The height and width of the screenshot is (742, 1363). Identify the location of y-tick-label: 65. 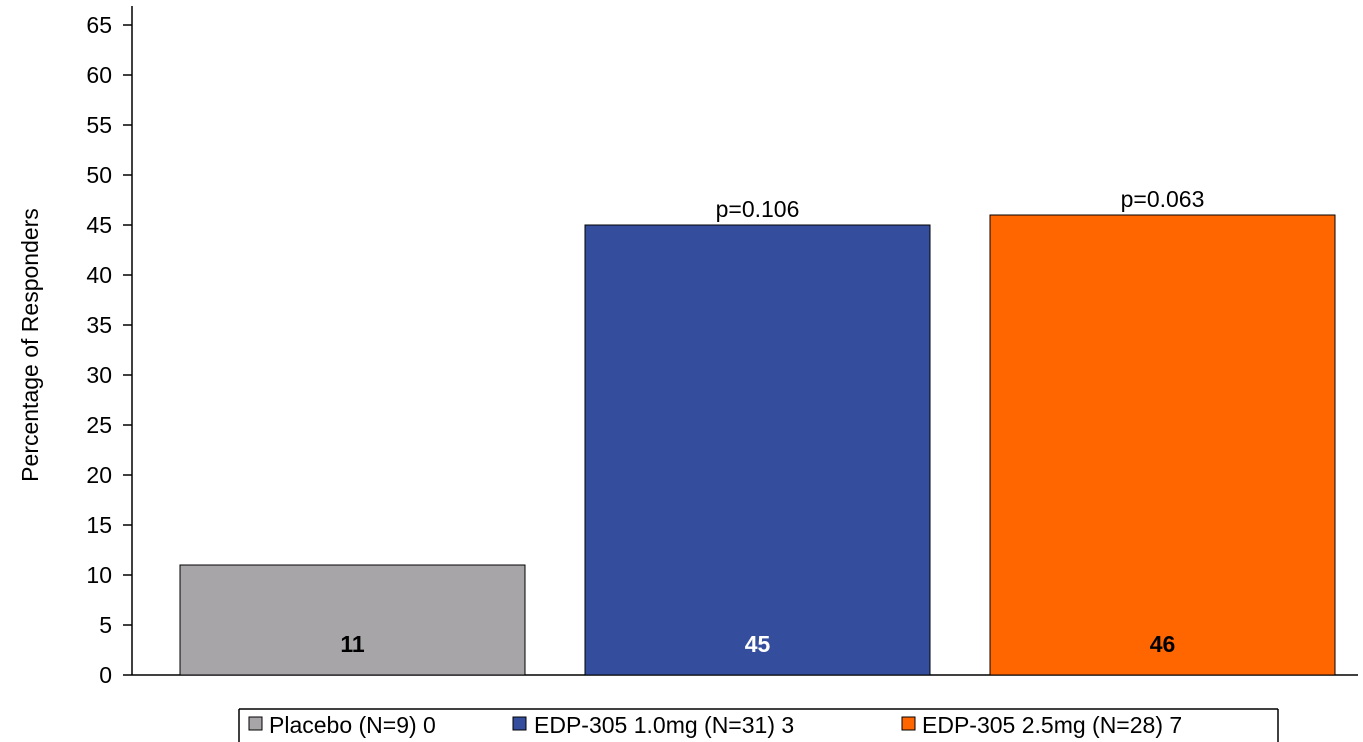
(99, 25).